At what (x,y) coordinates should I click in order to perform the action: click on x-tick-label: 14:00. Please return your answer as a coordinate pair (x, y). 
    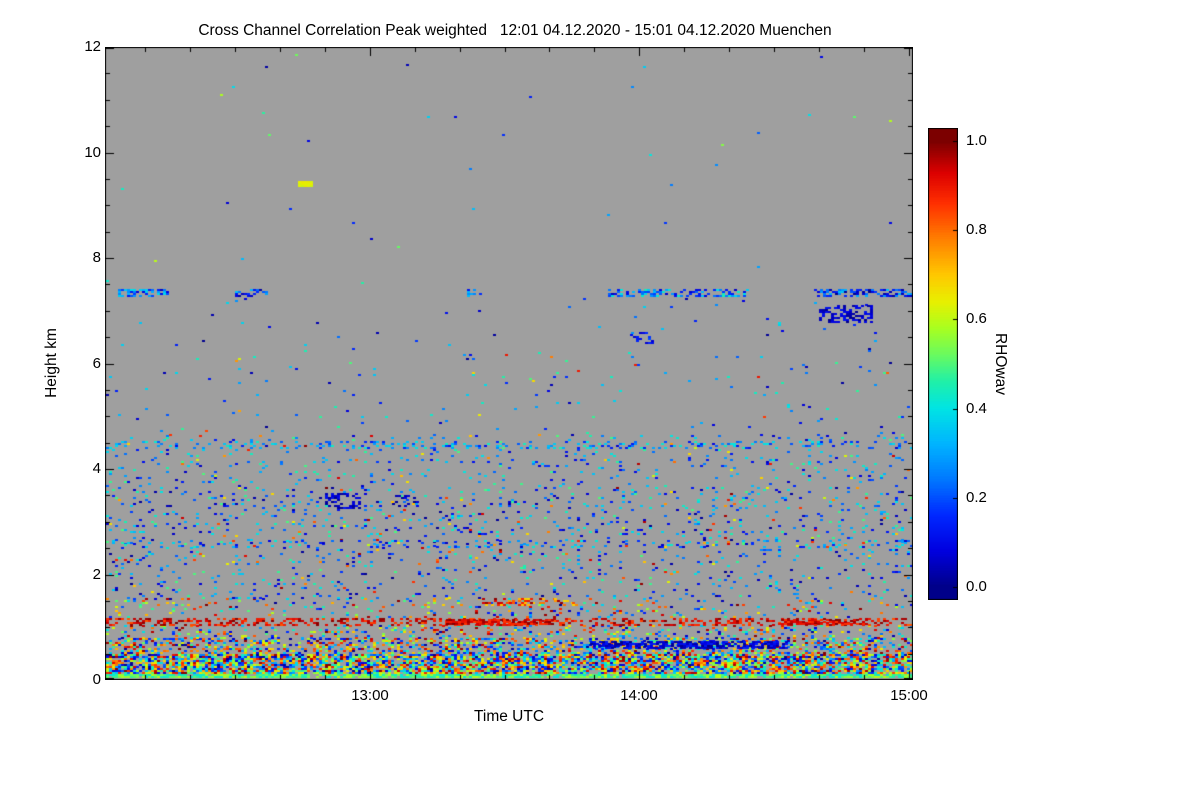
    Looking at the image, I should click on (639, 695).